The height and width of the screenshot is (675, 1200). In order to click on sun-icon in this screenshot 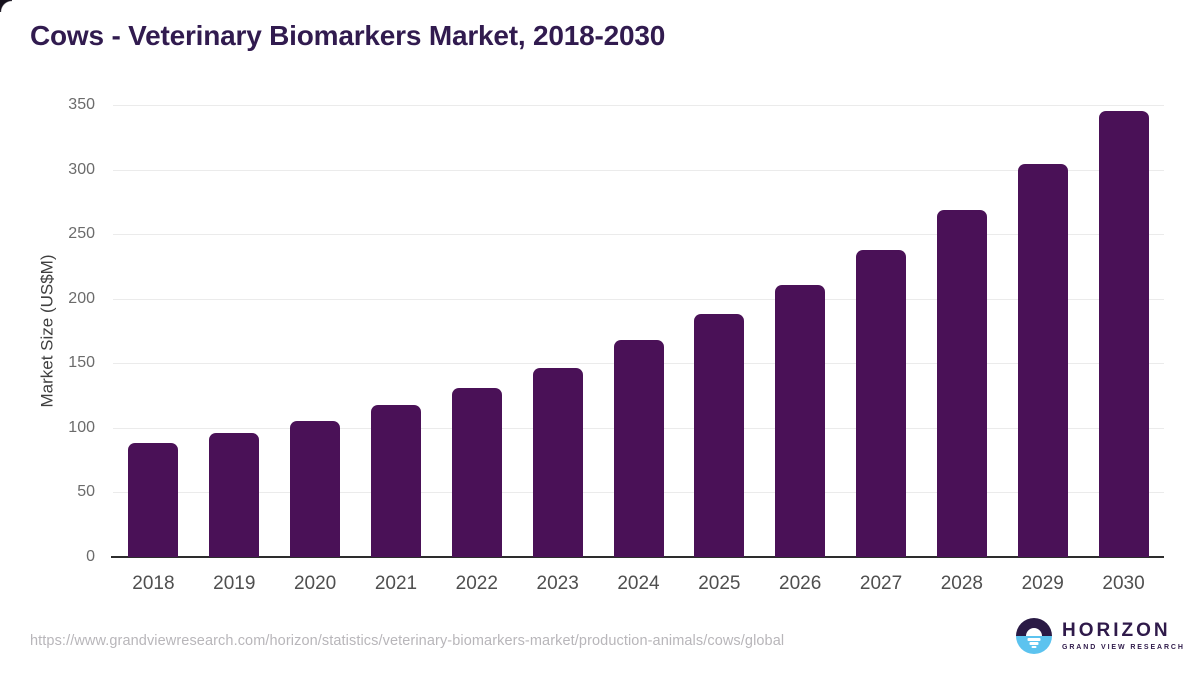, I will do `click(1034, 632)`.